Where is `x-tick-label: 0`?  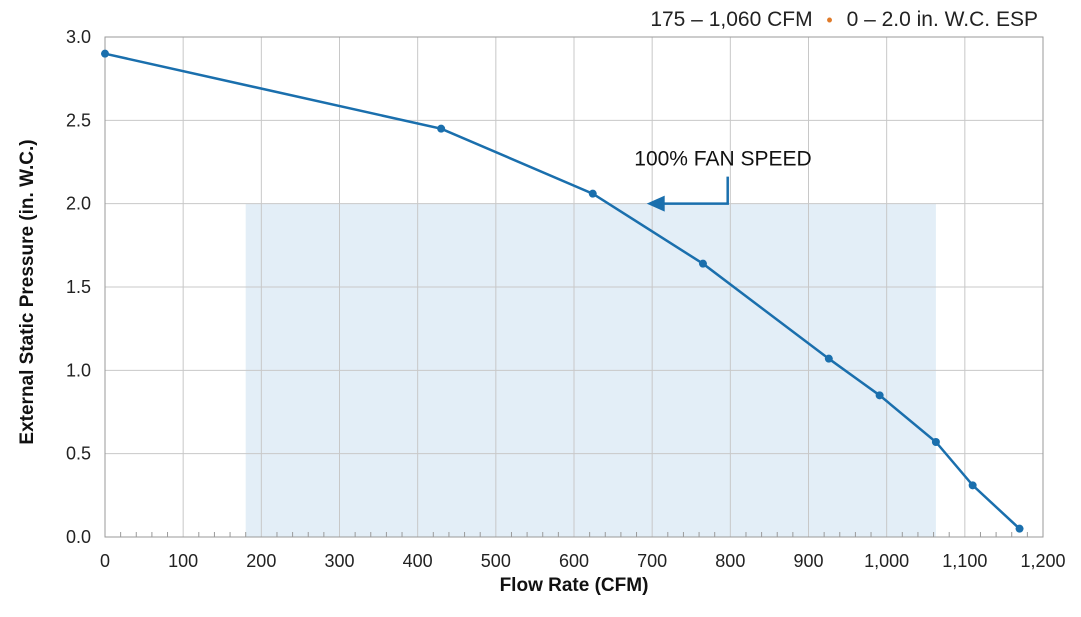
x-tick-label: 0 is located at coordinates (105, 561).